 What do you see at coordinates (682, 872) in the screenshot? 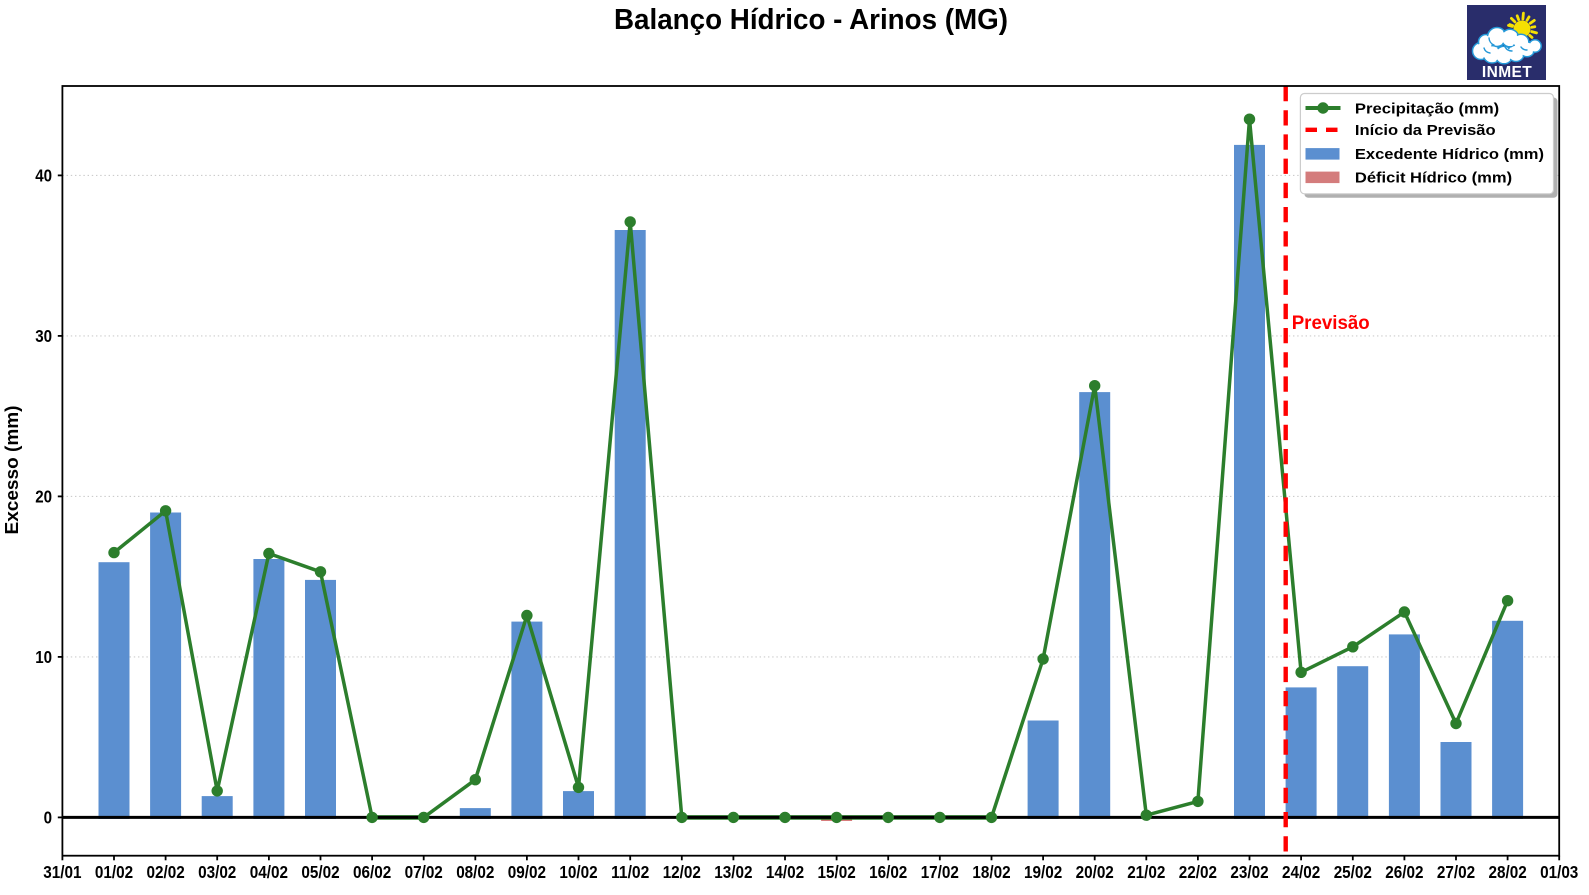
I see `svg-text: 12/02` at bounding box center [682, 872].